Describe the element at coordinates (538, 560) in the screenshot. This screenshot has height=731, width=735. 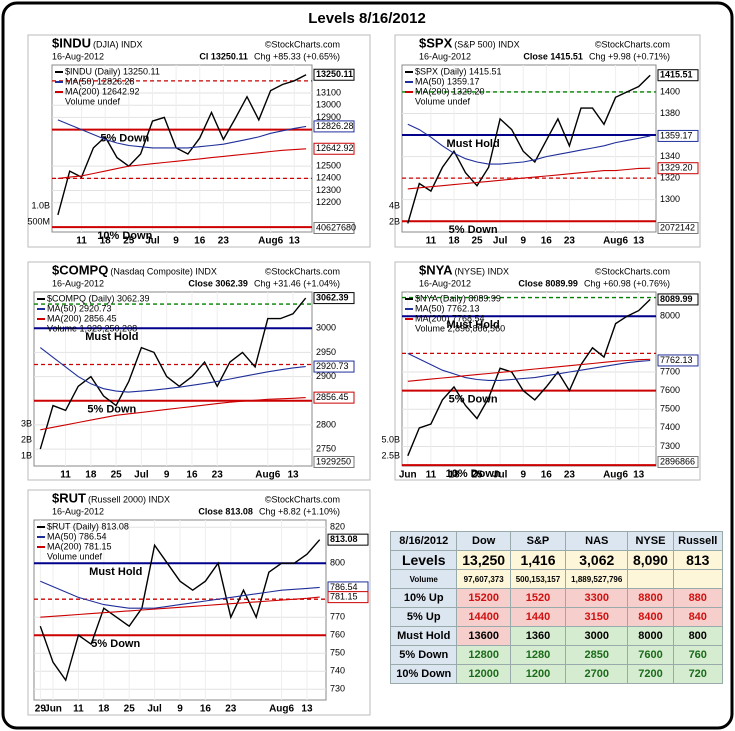
I see `table-cell: 1,416` at that location.